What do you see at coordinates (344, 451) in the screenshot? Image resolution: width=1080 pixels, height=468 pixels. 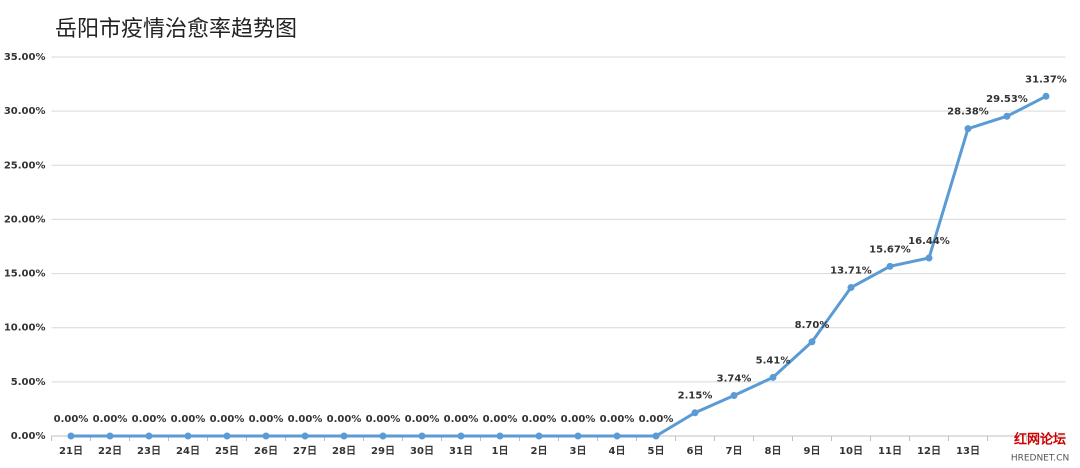 I see `x-tick-label: 28日` at bounding box center [344, 451].